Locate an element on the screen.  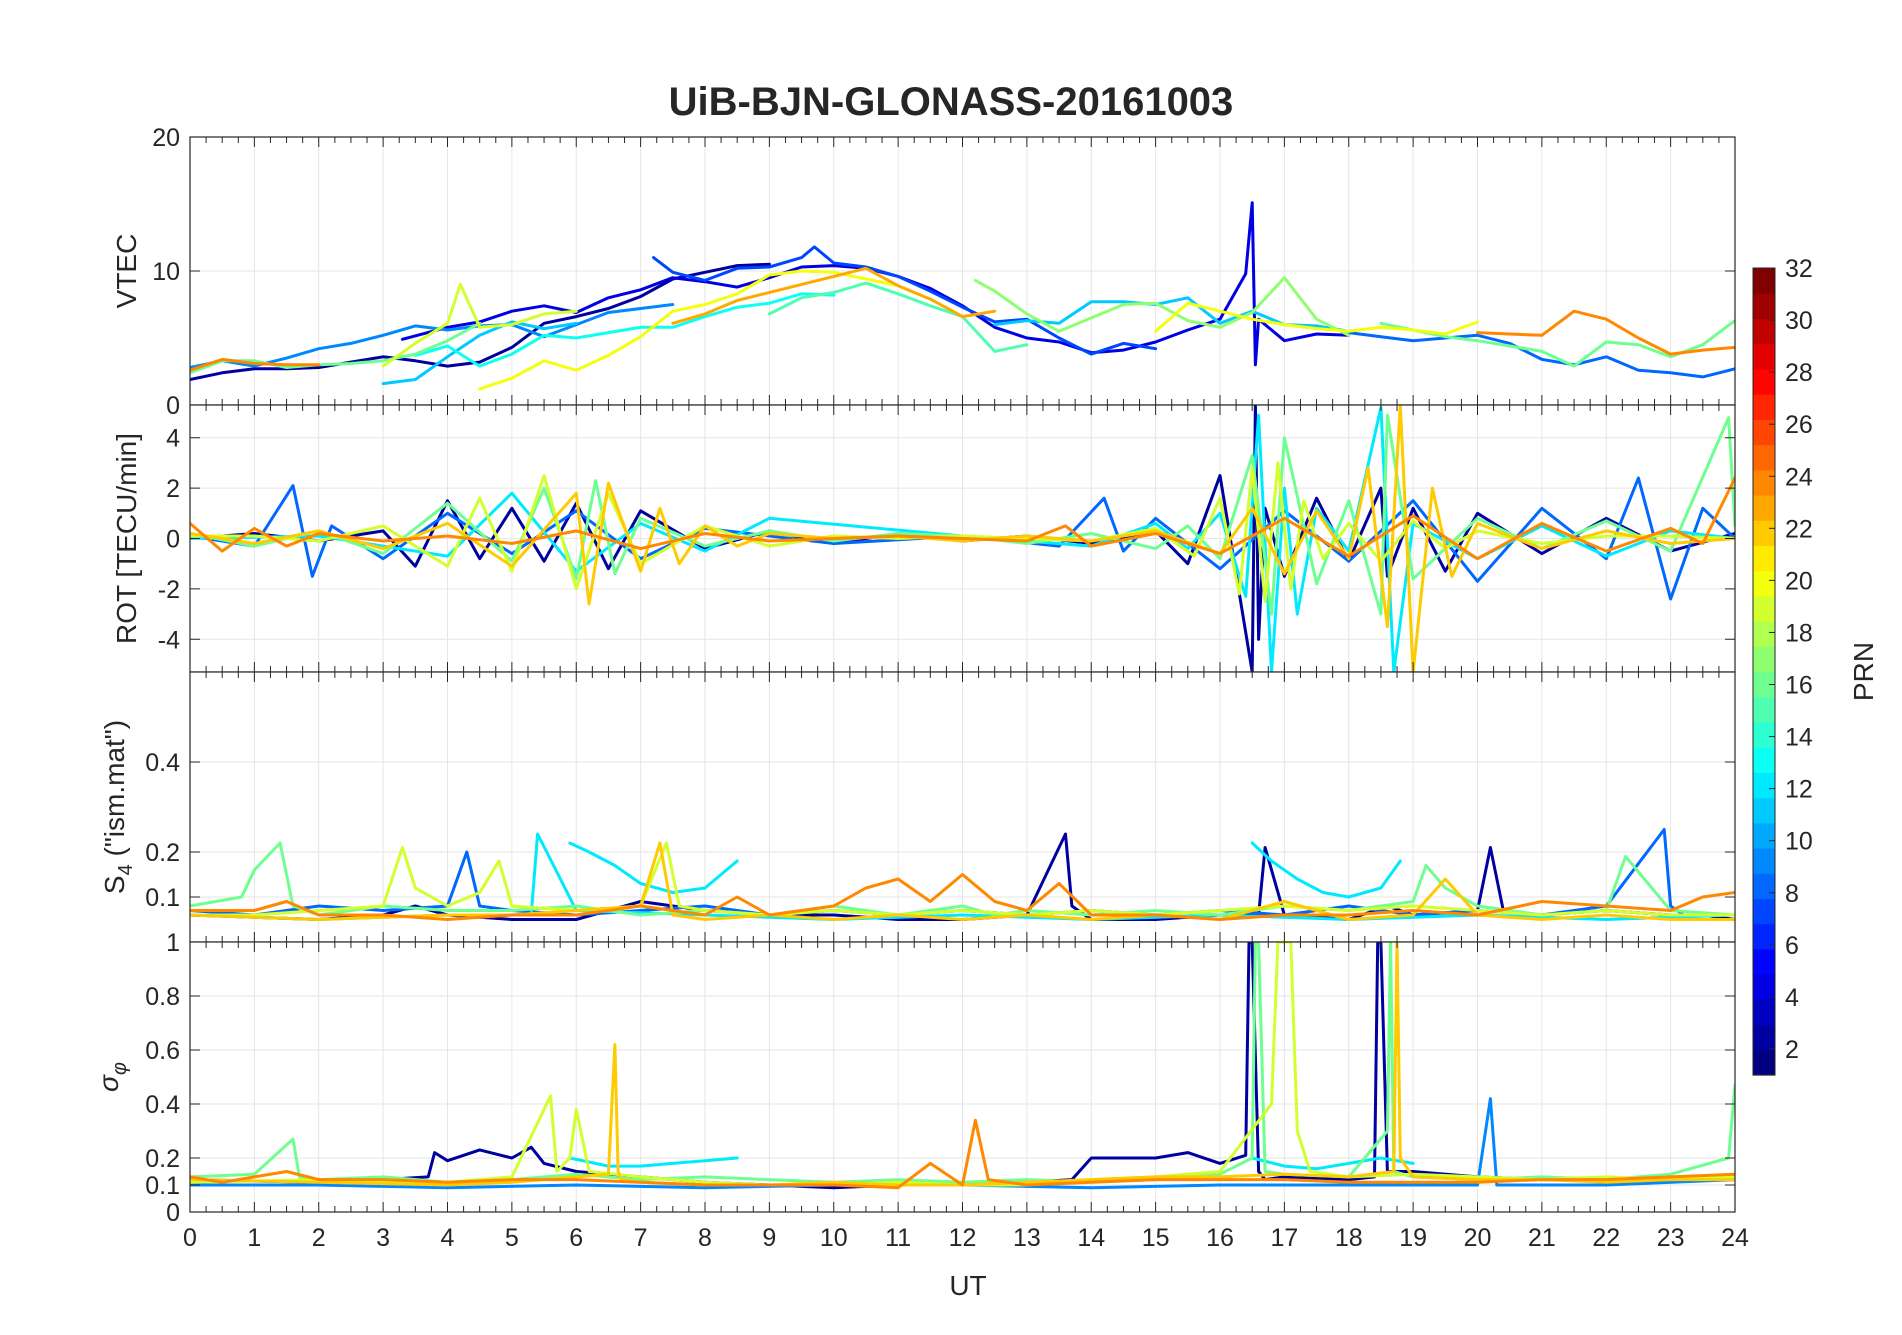
x-tick-label: 5 is located at coordinates (512, 1238).